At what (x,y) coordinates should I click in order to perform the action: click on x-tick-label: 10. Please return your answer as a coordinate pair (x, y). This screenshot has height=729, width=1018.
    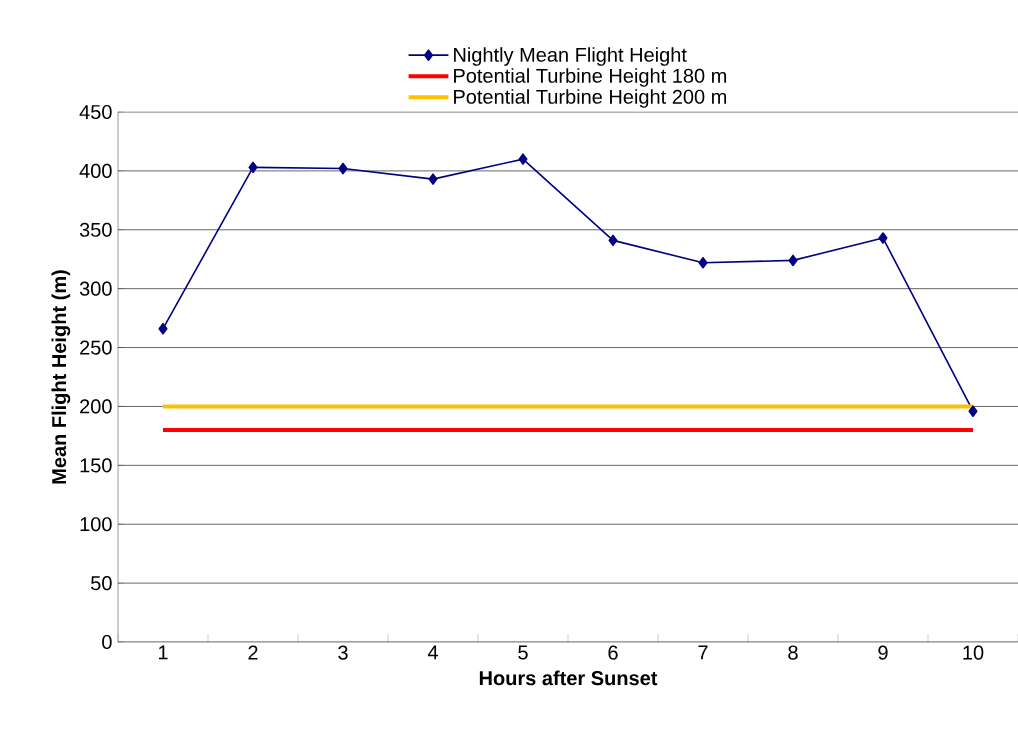
    Looking at the image, I should click on (973, 652).